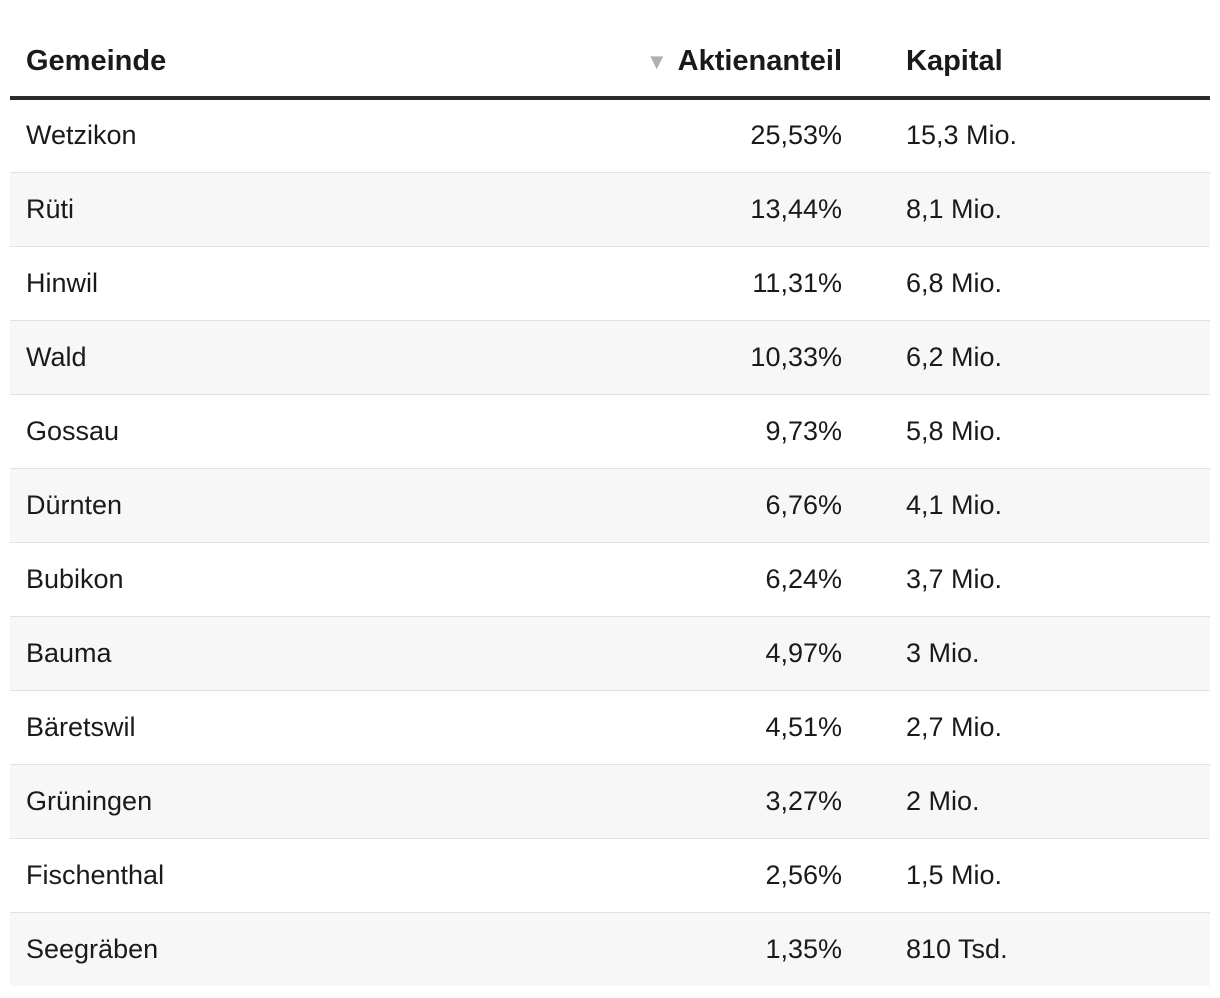 This screenshot has width=1220, height=998. What do you see at coordinates (1034, 505) in the screenshot?
I see `cell-kapital: 4,1 Mio.` at bounding box center [1034, 505].